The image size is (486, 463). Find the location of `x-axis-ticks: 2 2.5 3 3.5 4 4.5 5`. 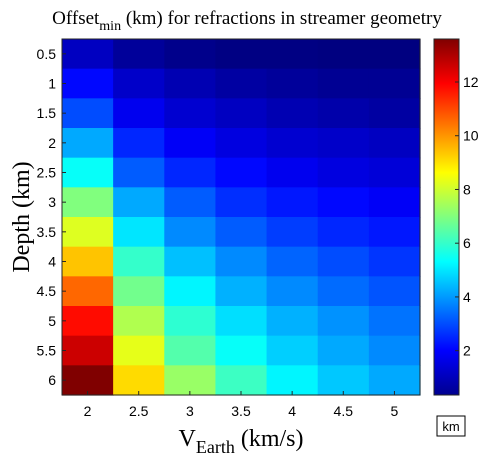

x-axis-ticks: 2 2.5 3 3.5 4 4.5 5 is located at coordinates (241, 405).